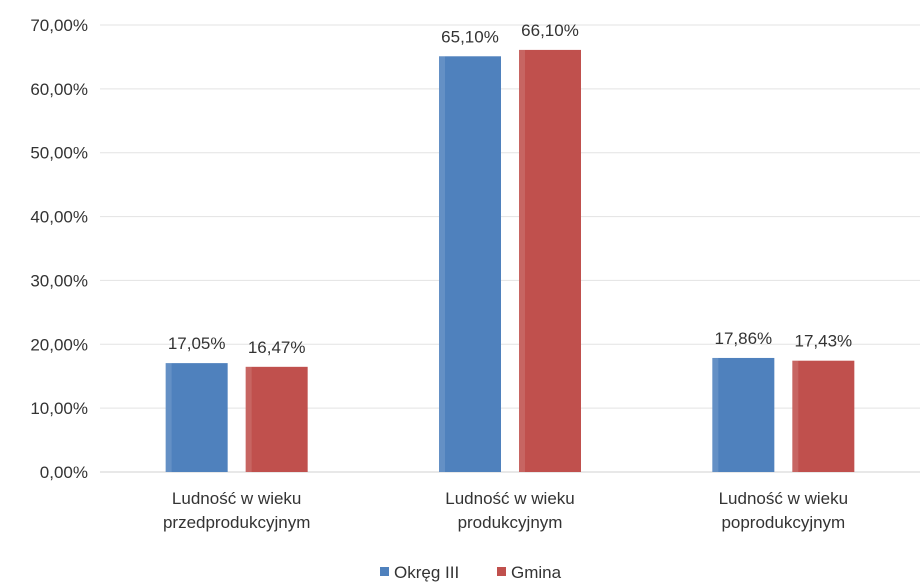 The image size is (921, 586). I want to click on legend-label: Gmina, so click(536, 572).